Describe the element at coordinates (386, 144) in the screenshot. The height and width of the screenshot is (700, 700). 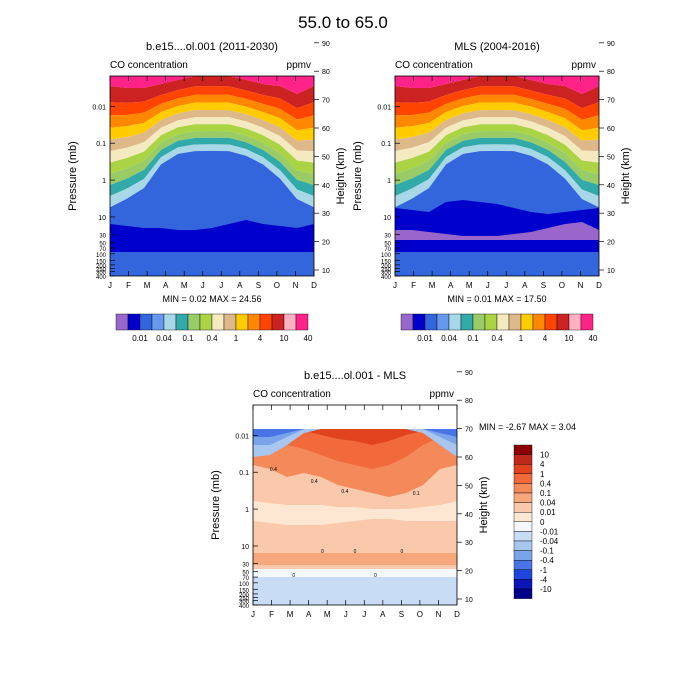
I see `y-tick-label: 0.1` at that location.